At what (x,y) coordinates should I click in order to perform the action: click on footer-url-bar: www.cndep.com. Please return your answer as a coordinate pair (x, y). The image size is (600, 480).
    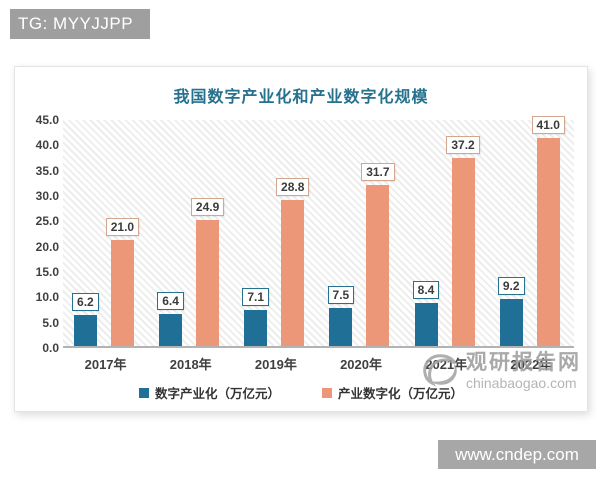
    Looking at the image, I should click on (517, 454).